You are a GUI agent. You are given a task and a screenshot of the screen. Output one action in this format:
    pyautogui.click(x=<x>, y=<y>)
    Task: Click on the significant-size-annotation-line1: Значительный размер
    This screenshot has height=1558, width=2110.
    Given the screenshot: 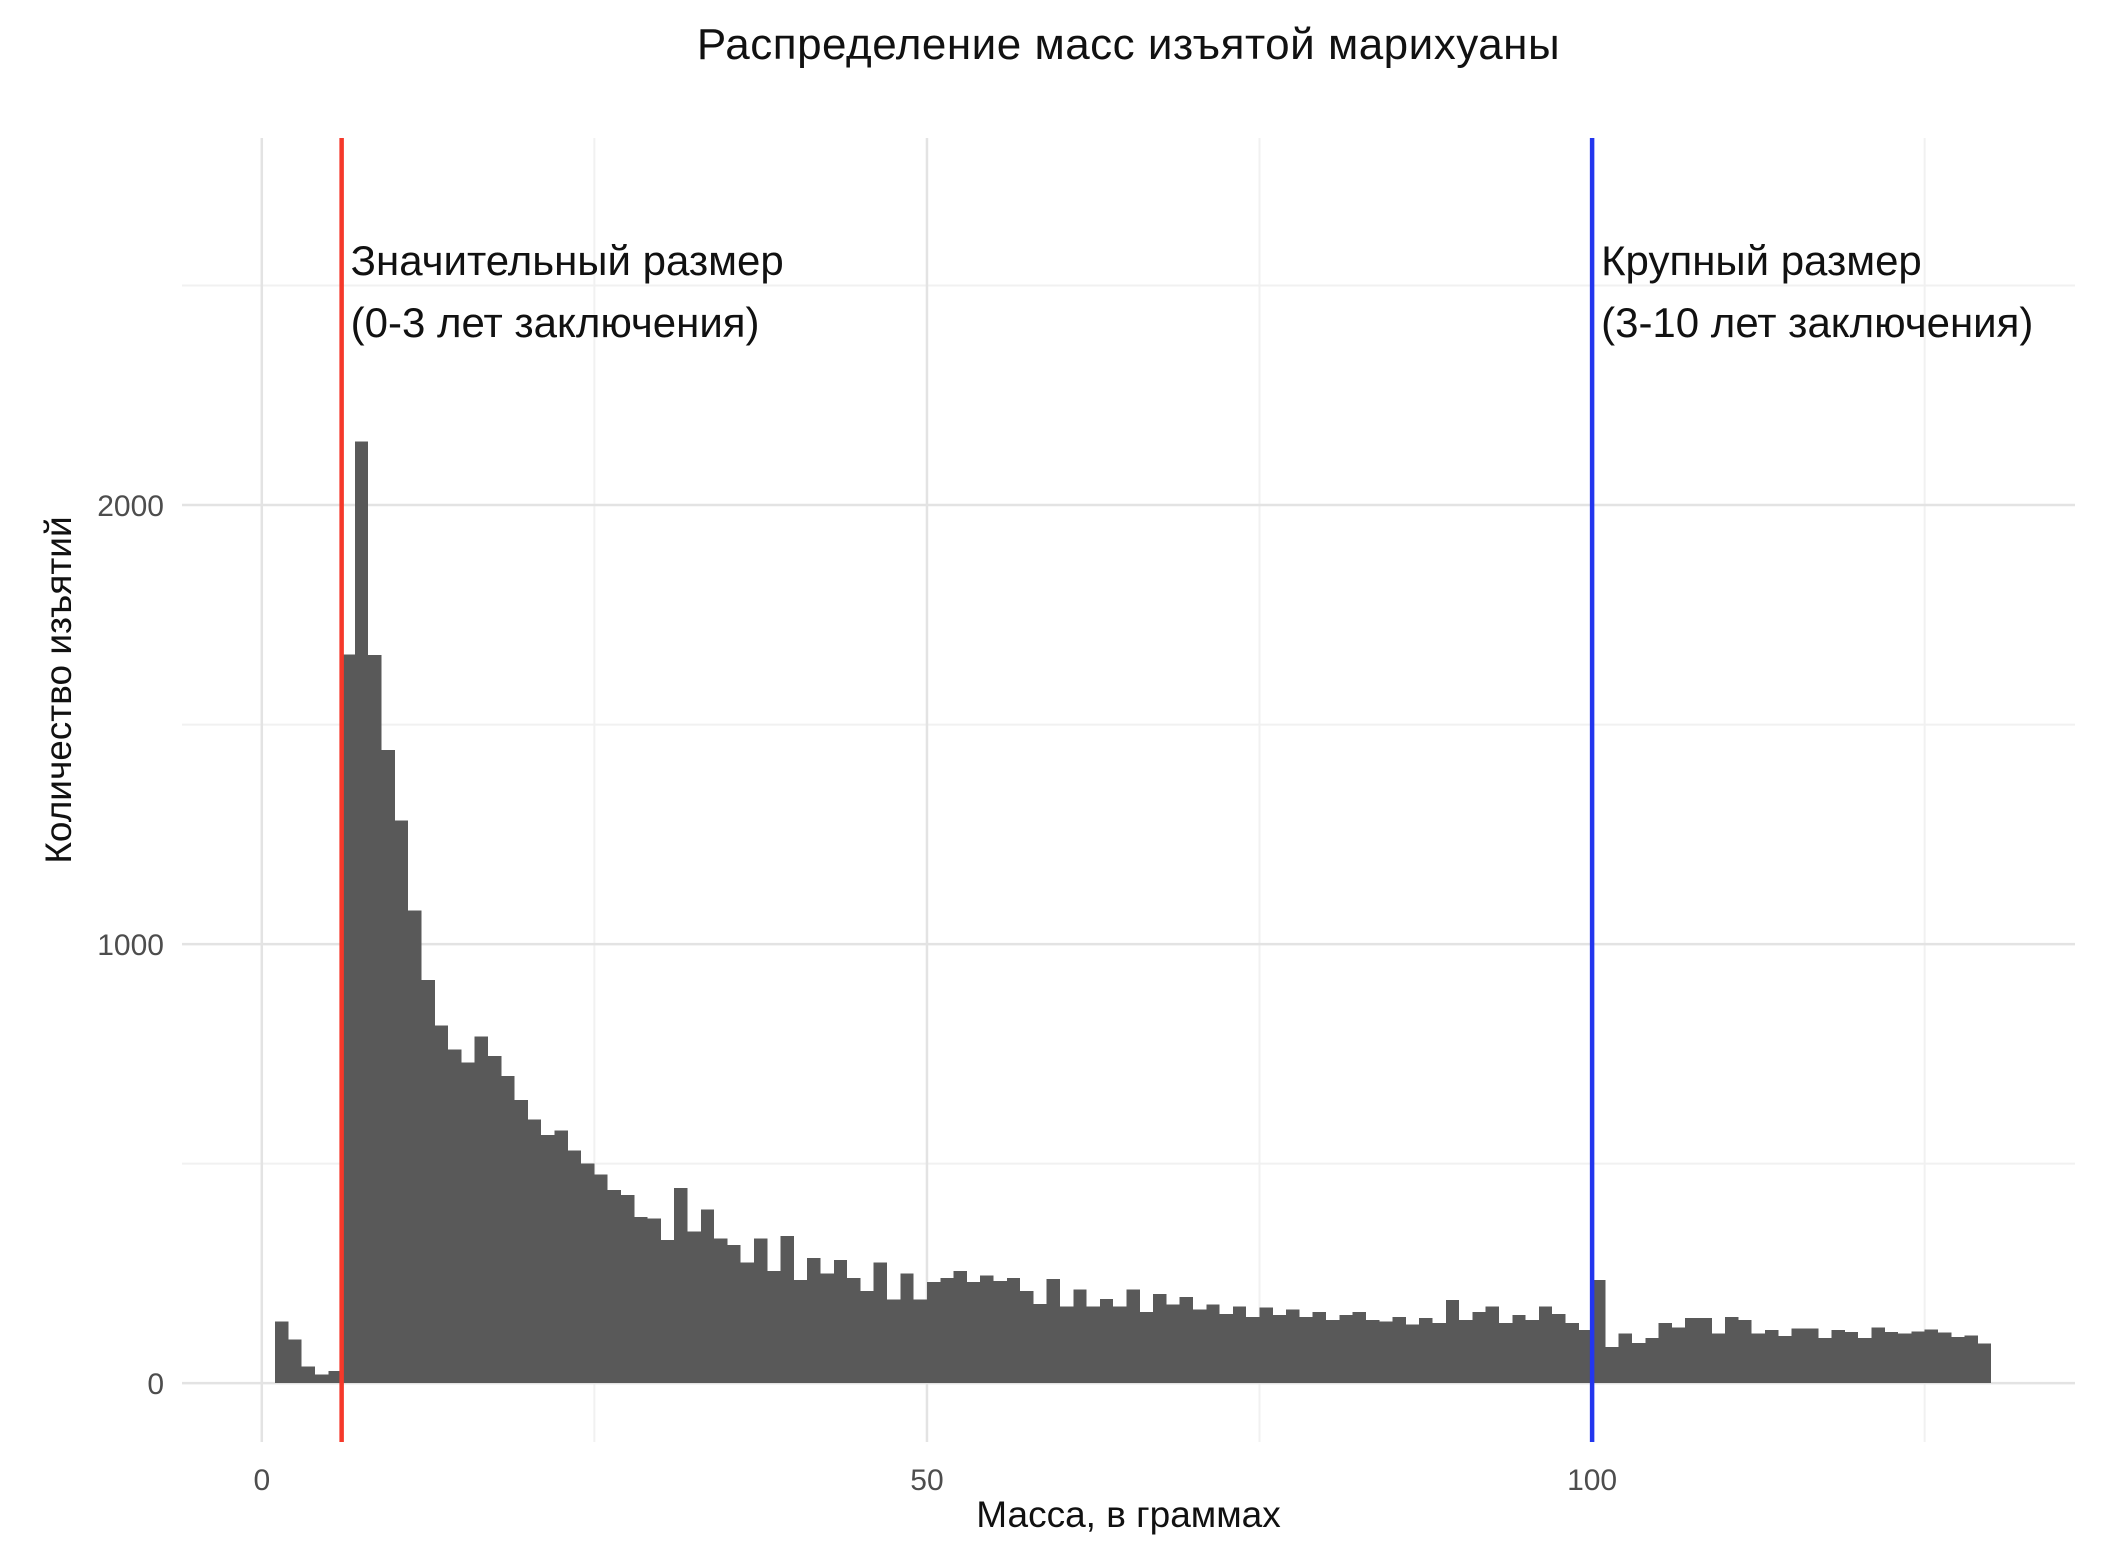 What is the action you would take?
    pyautogui.click(x=567, y=260)
    